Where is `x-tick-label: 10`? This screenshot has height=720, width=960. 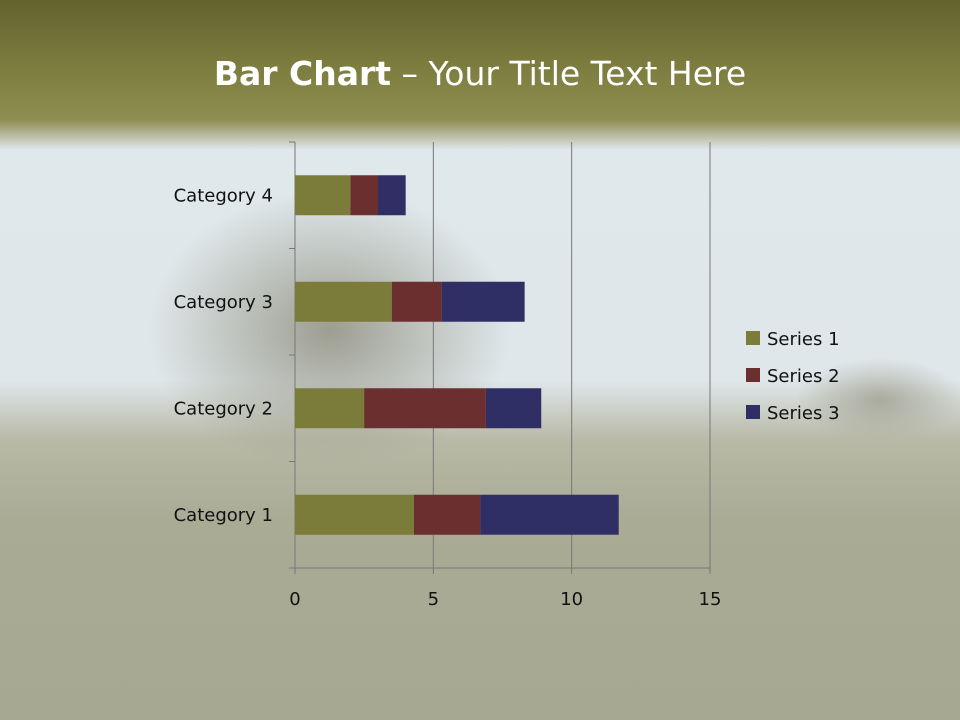 x-tick-label: 10 is located at coordinates (571, 599).